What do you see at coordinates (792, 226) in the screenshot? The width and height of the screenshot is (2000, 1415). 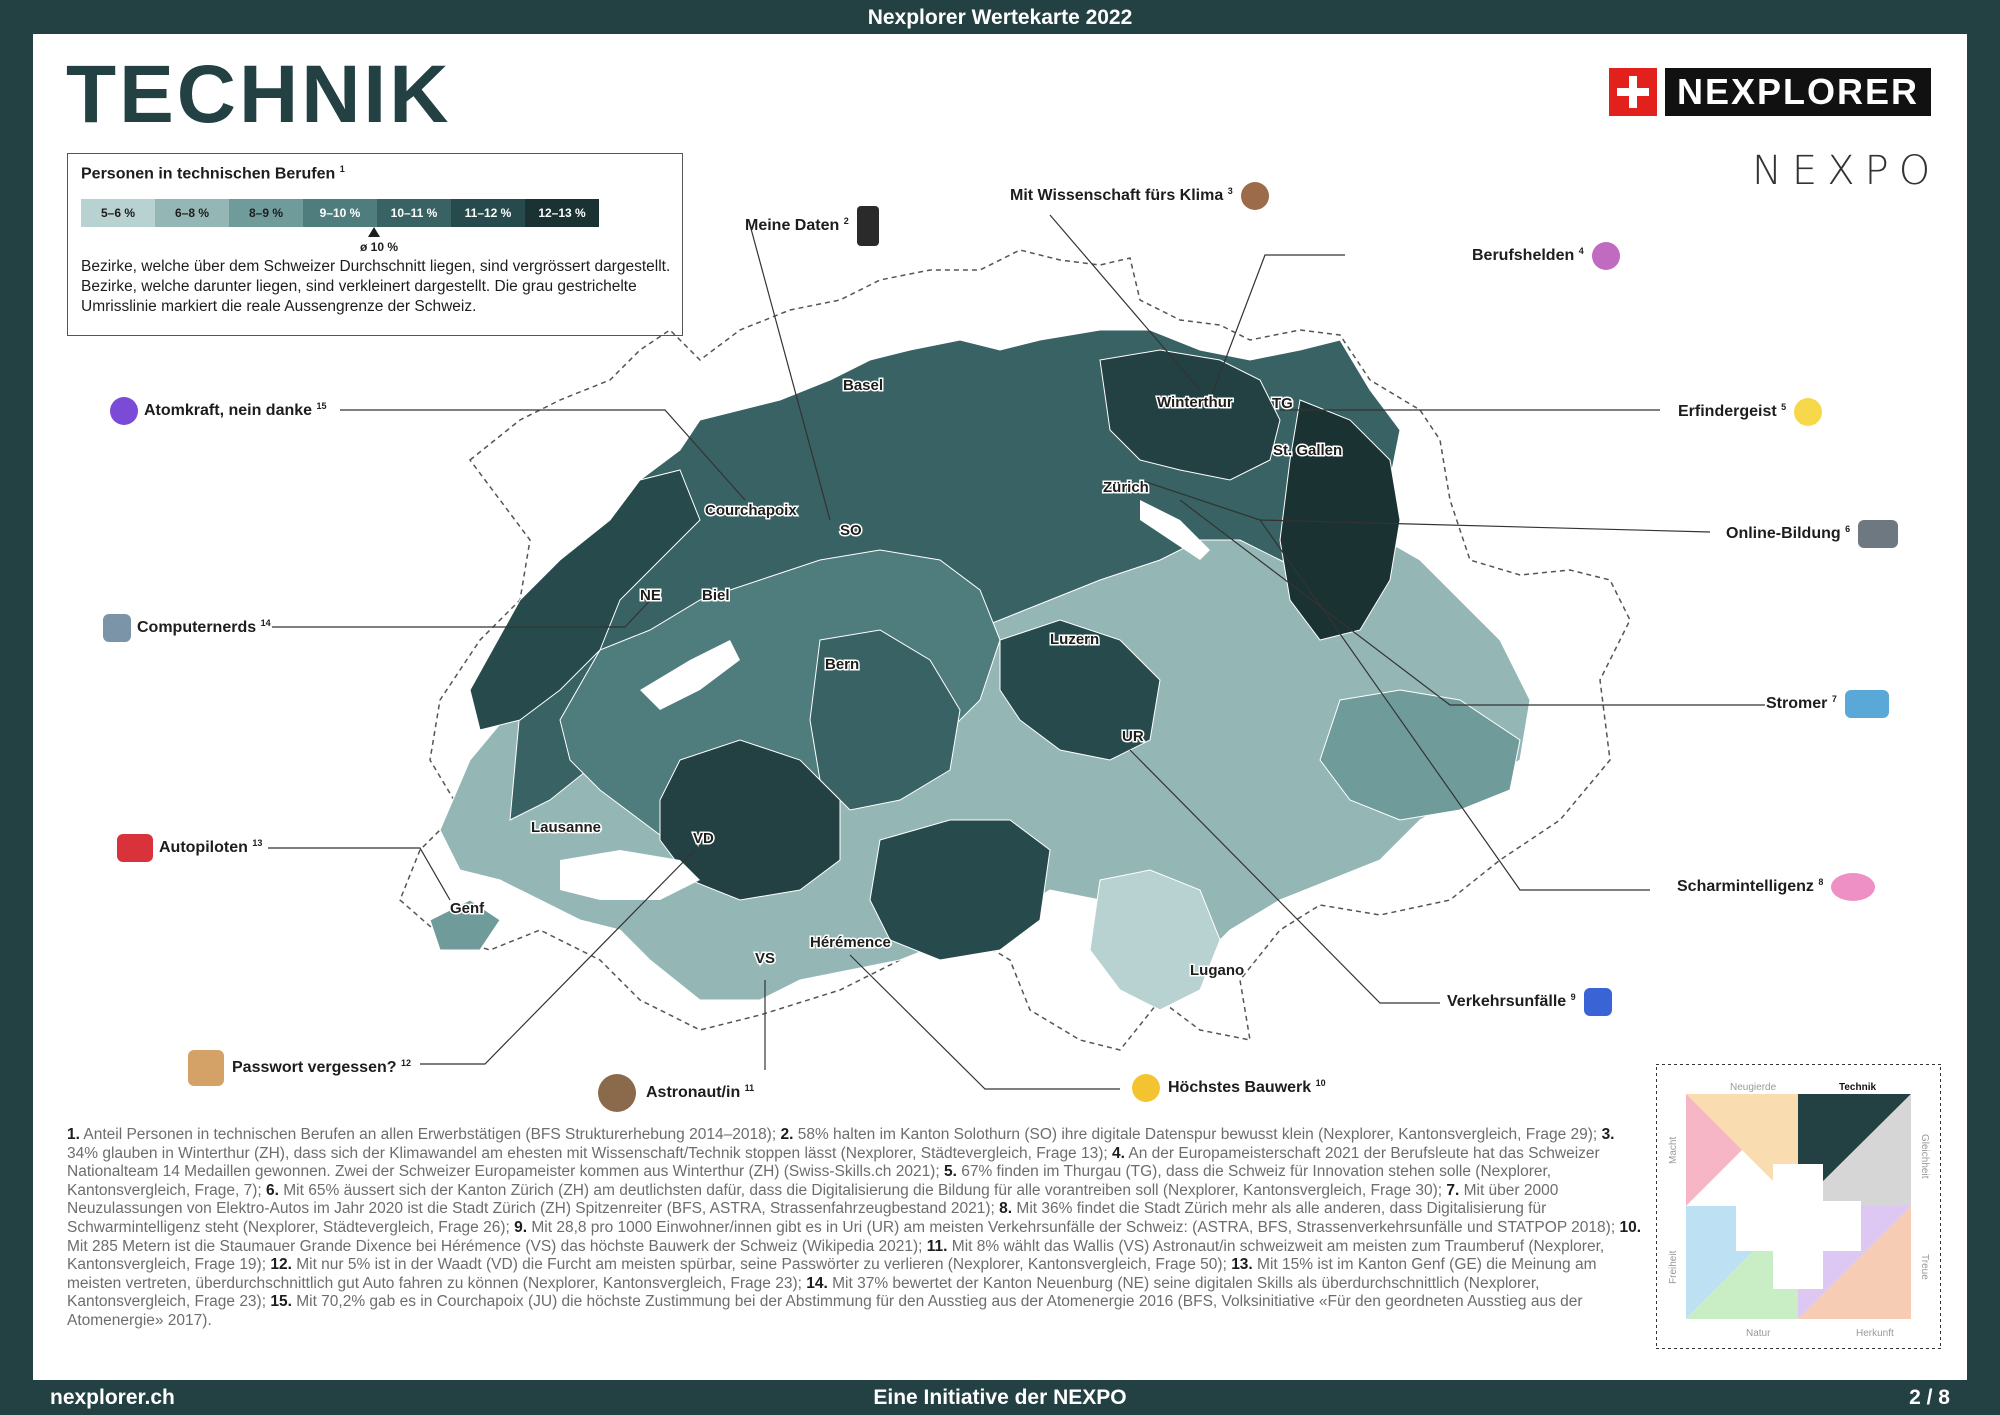 I see `callout-label: Meine Daten` at bounding box center [792, 226].